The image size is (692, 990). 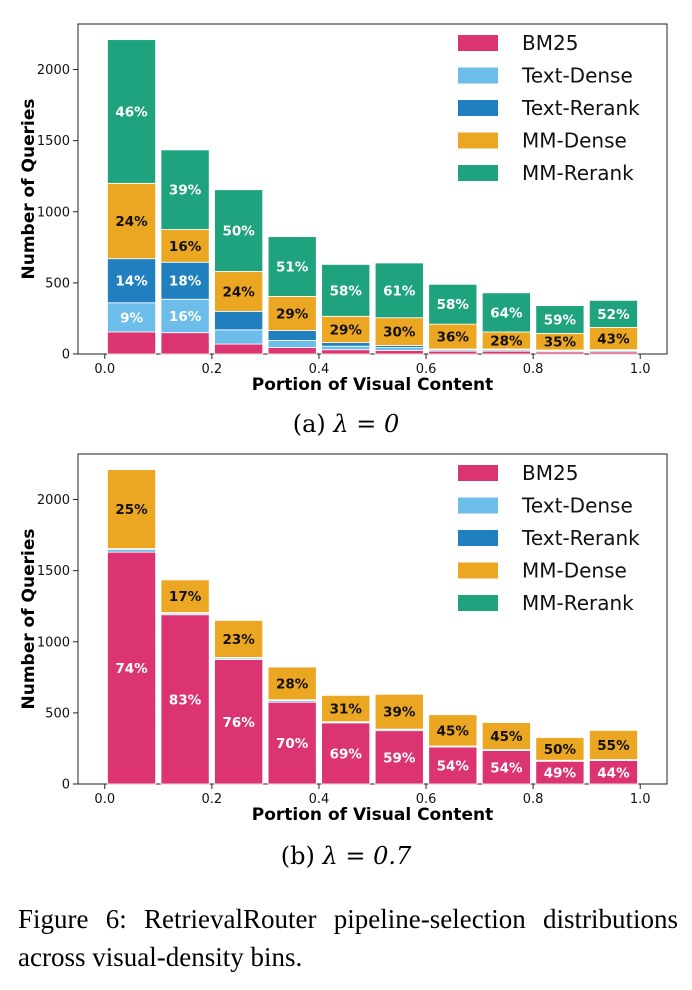 I want to click on subcaption-b: (b) λ = 0.7, so click(x=346, y=856).